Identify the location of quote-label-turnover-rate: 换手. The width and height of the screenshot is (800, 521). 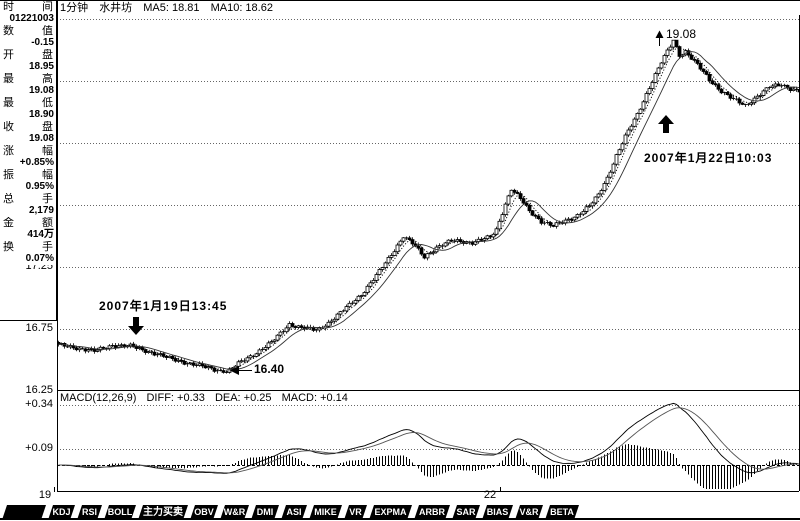
(28, 247).